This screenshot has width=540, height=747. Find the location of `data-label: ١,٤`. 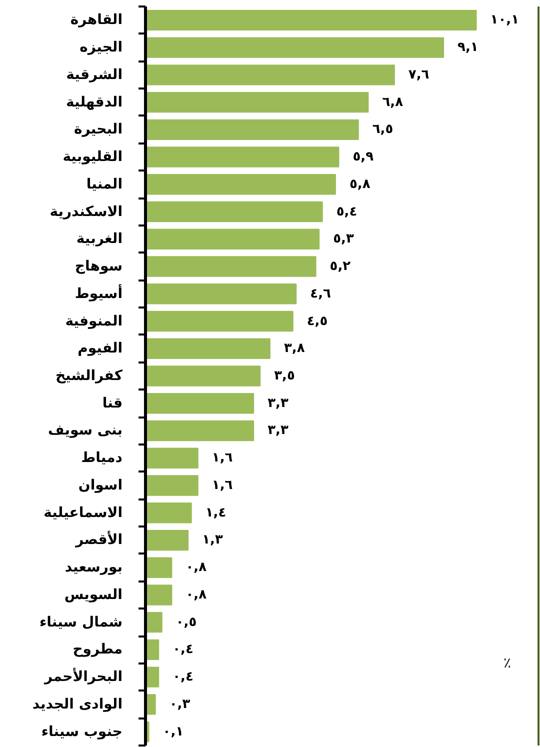

data-label: ١,٤ is located at coordinates (215, 512).